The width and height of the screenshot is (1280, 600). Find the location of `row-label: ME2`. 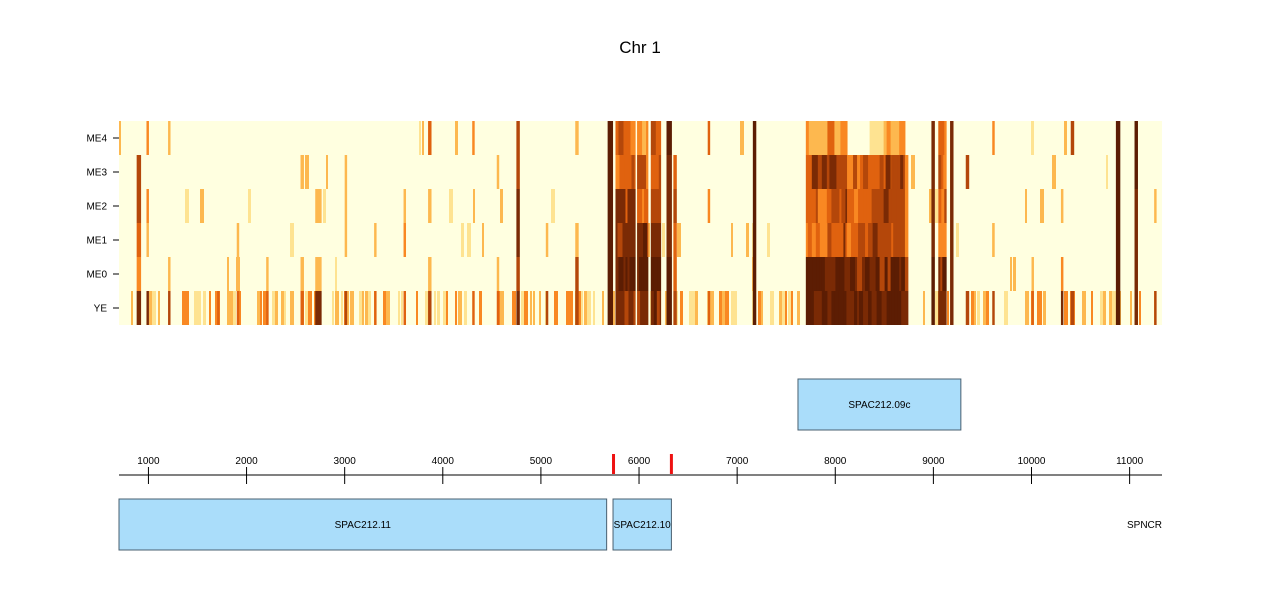

row-label: ME2 is located at coordinates (96, 207).